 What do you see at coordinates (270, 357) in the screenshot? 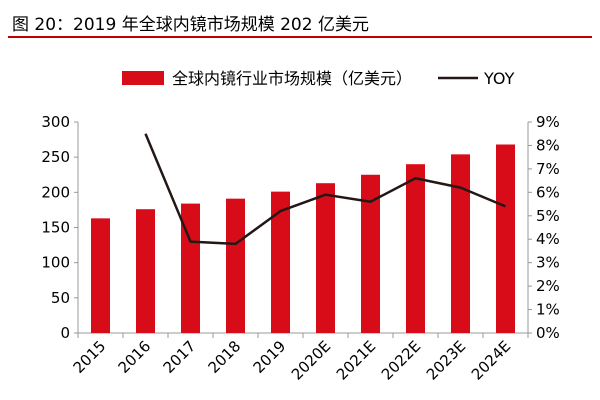
I see `x-tick-label: 2019` at bounding box center [270, 357].